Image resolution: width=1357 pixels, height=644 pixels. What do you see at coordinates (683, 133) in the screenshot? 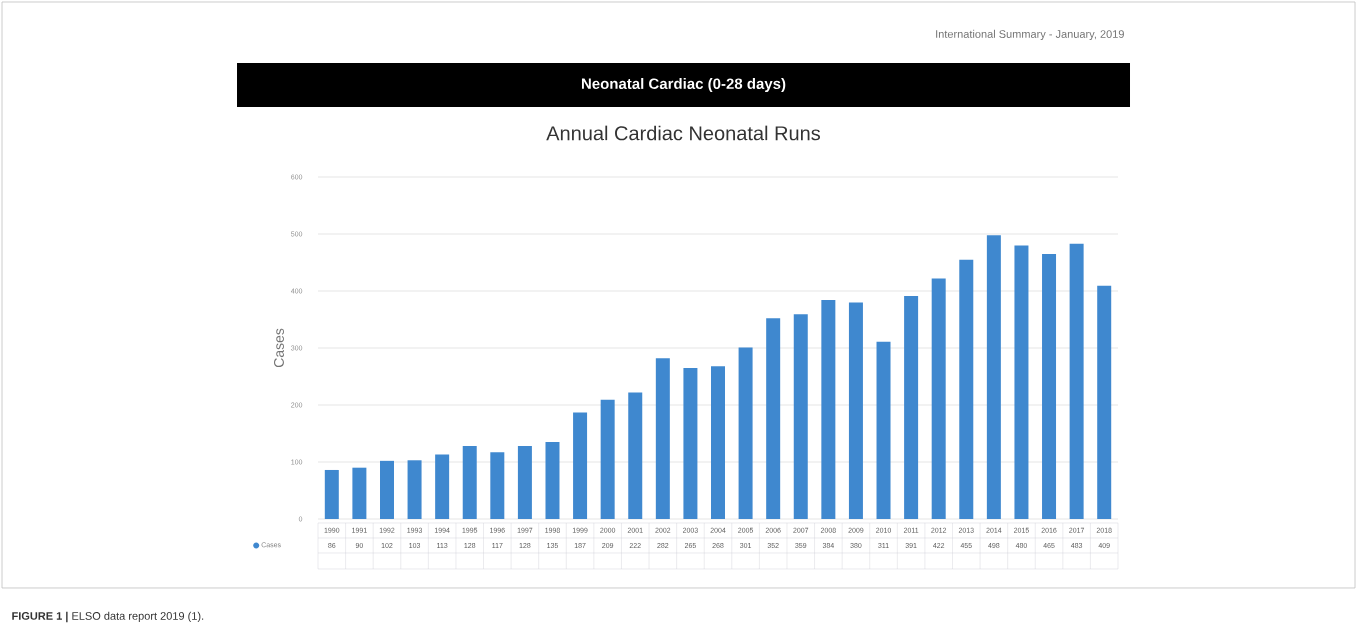
I see `chart-subtitle: Annual Cardiac Neonatal Runs` at bounding box center [683, 133].